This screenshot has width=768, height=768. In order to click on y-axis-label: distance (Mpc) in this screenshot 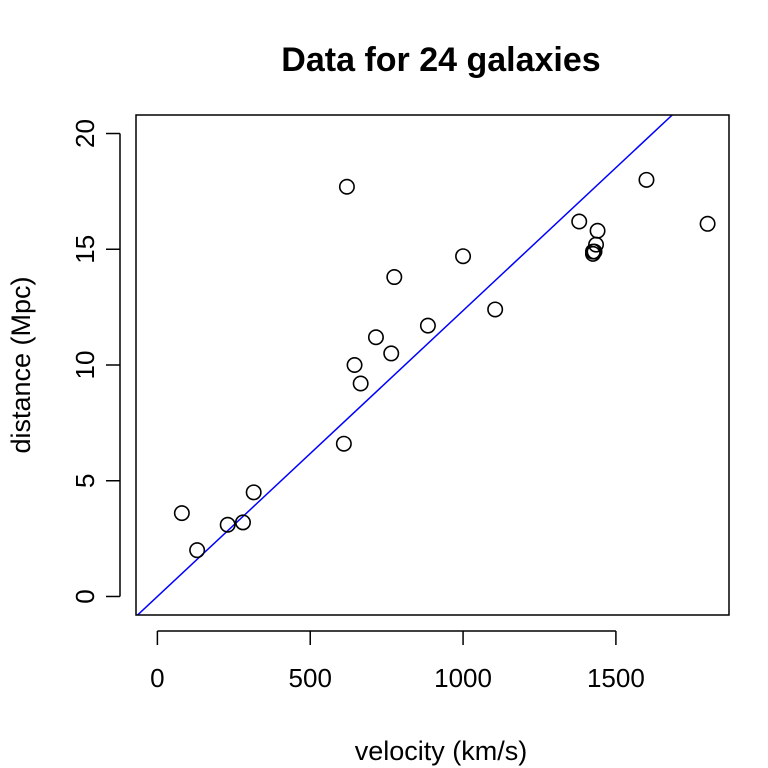, I will do `click(21, 364)`.